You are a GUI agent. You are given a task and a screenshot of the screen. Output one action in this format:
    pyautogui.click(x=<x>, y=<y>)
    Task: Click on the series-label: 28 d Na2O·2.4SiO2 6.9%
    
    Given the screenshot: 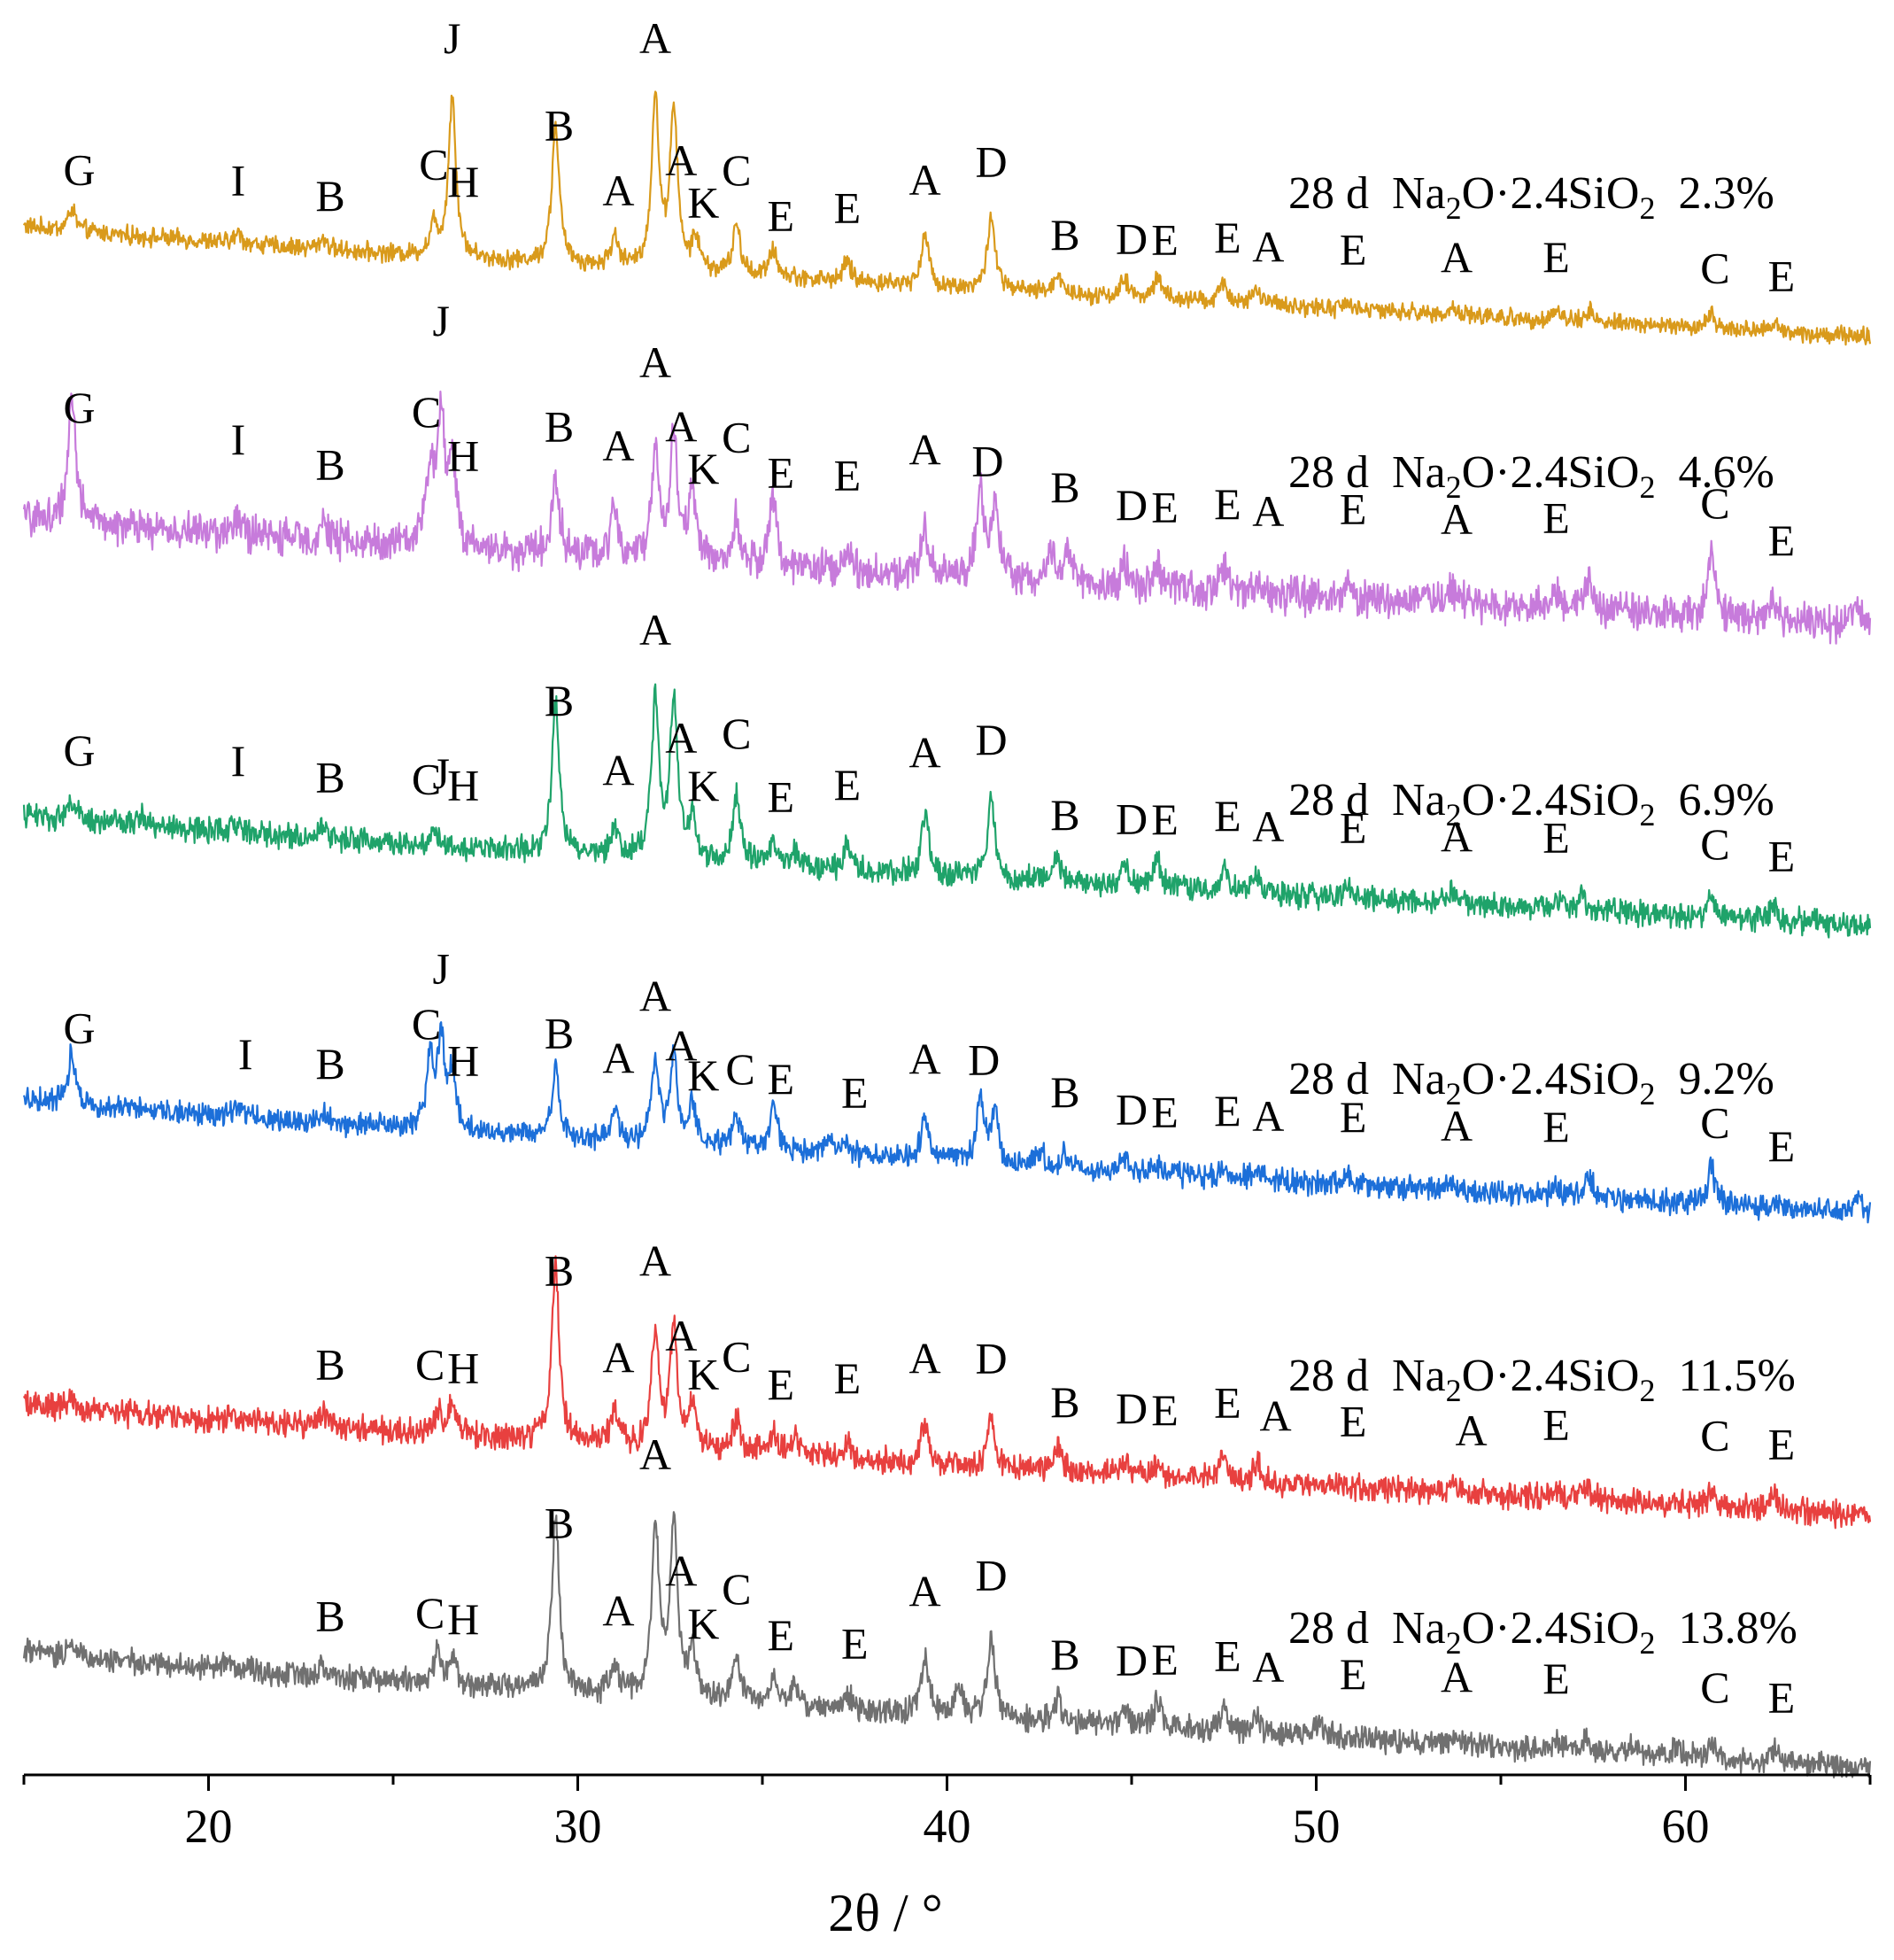 What is the action you would take?
    pyautogui.click(x=1531, y=804)
    